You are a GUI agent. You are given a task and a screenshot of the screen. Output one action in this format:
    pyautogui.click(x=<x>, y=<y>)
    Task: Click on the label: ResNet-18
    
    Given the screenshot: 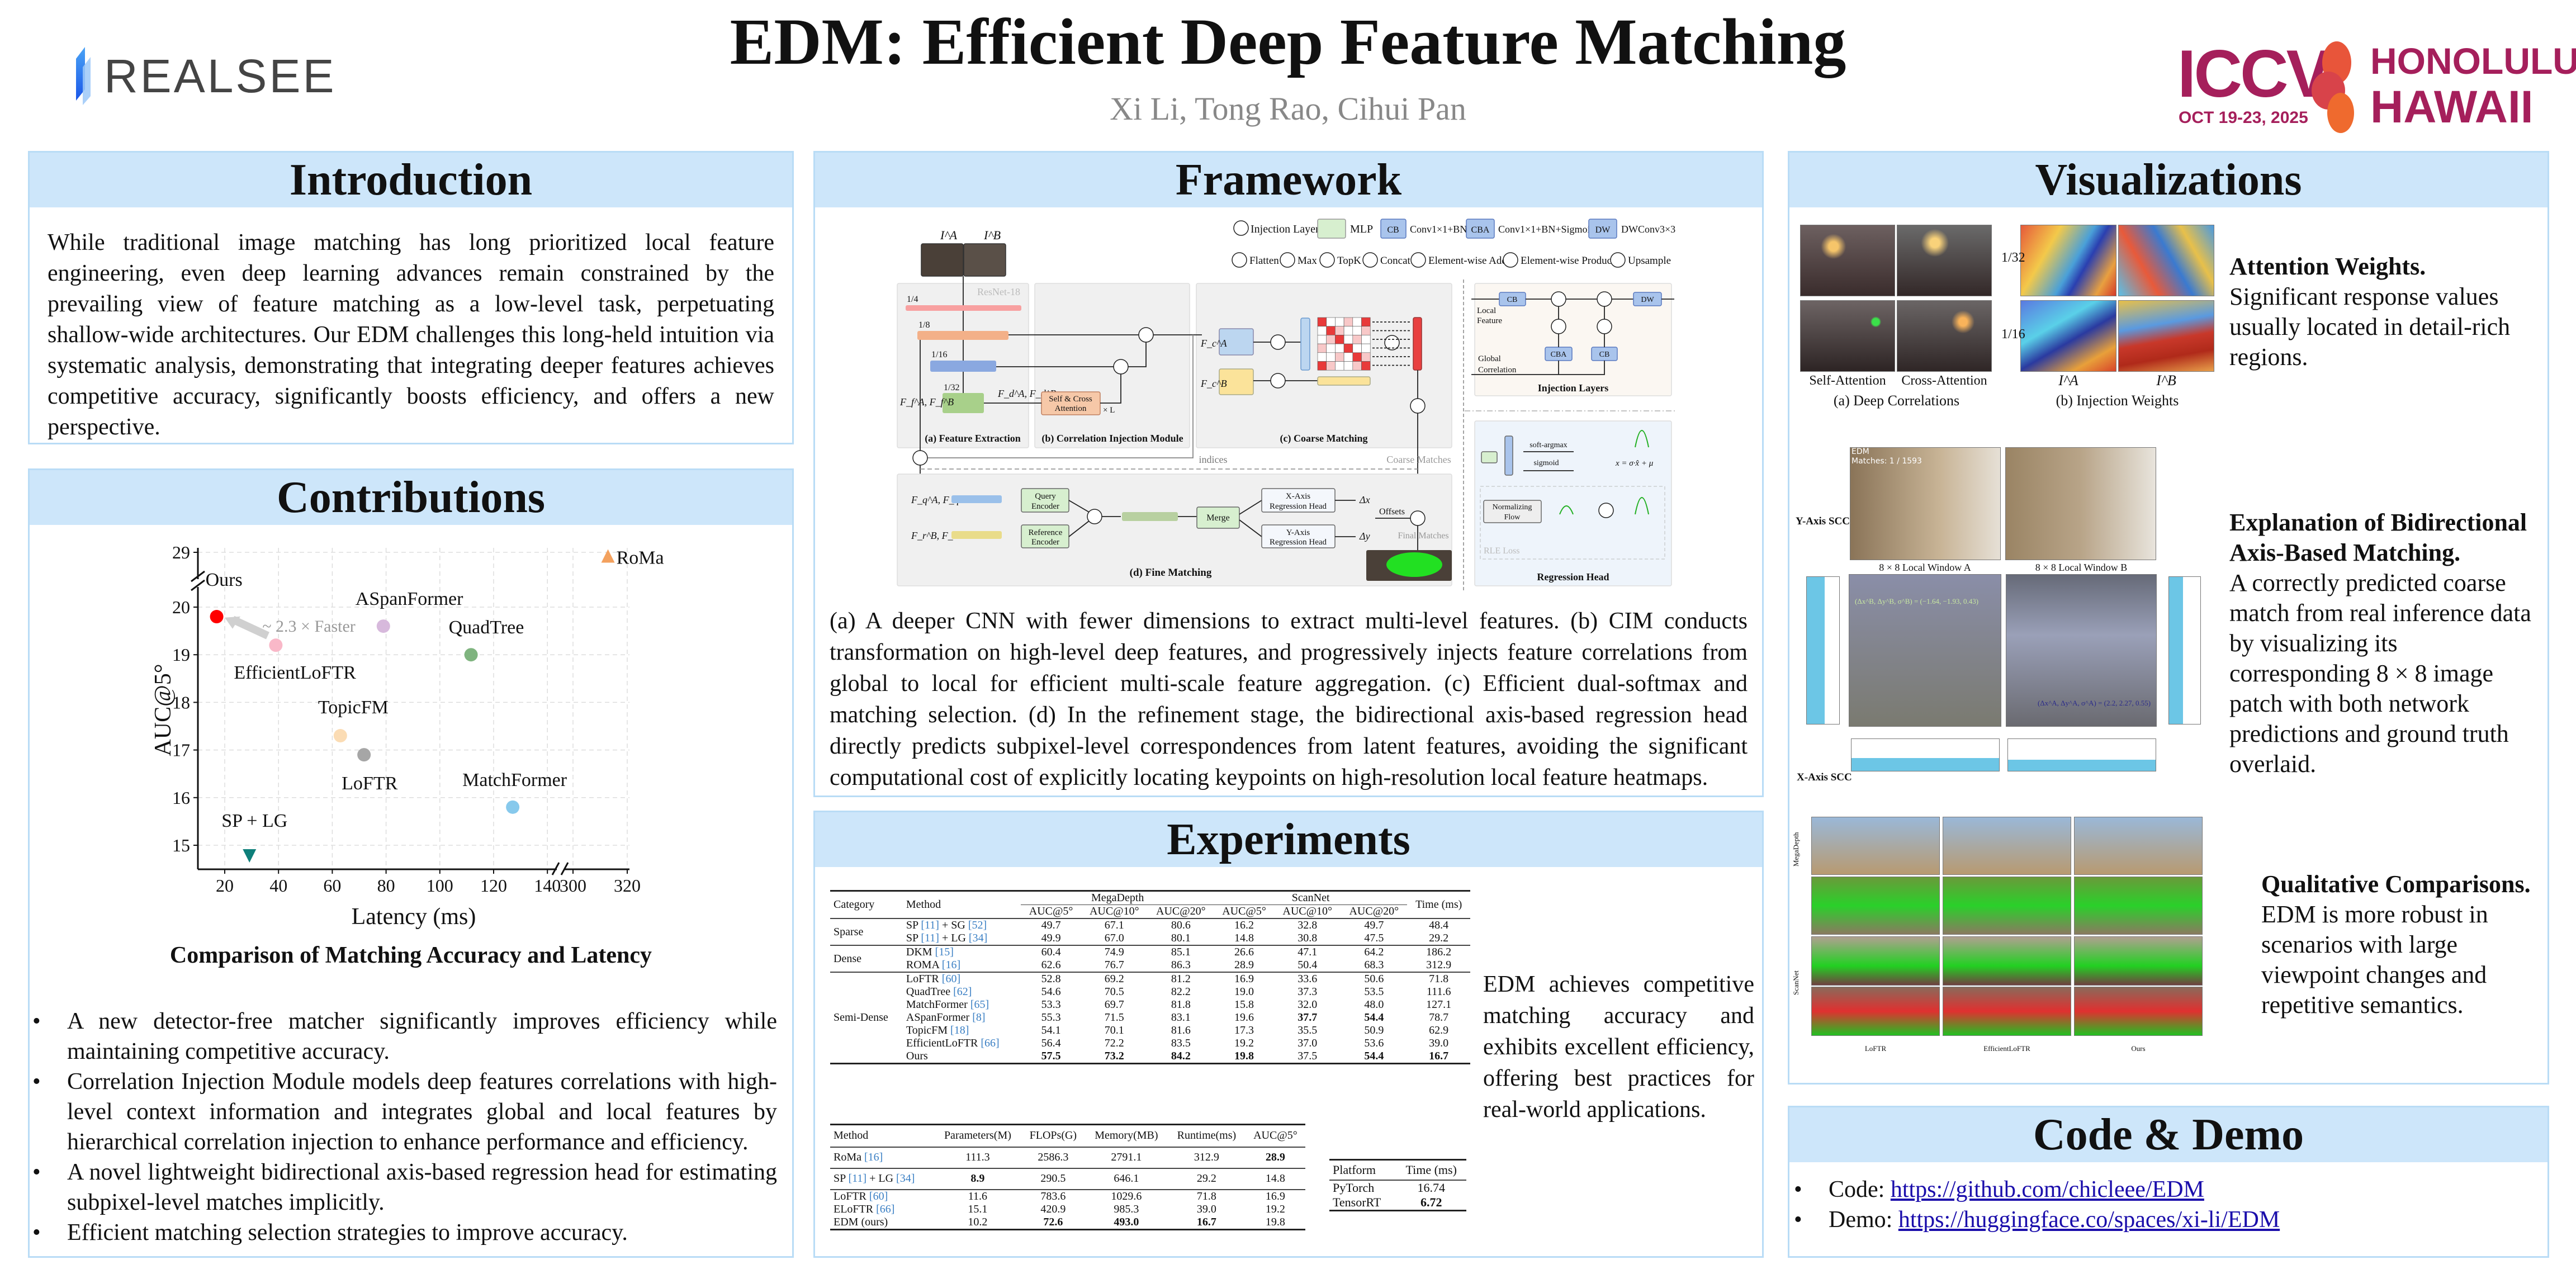 What is the action you would take?
    pyautogui.click(x=998, y=292)
    